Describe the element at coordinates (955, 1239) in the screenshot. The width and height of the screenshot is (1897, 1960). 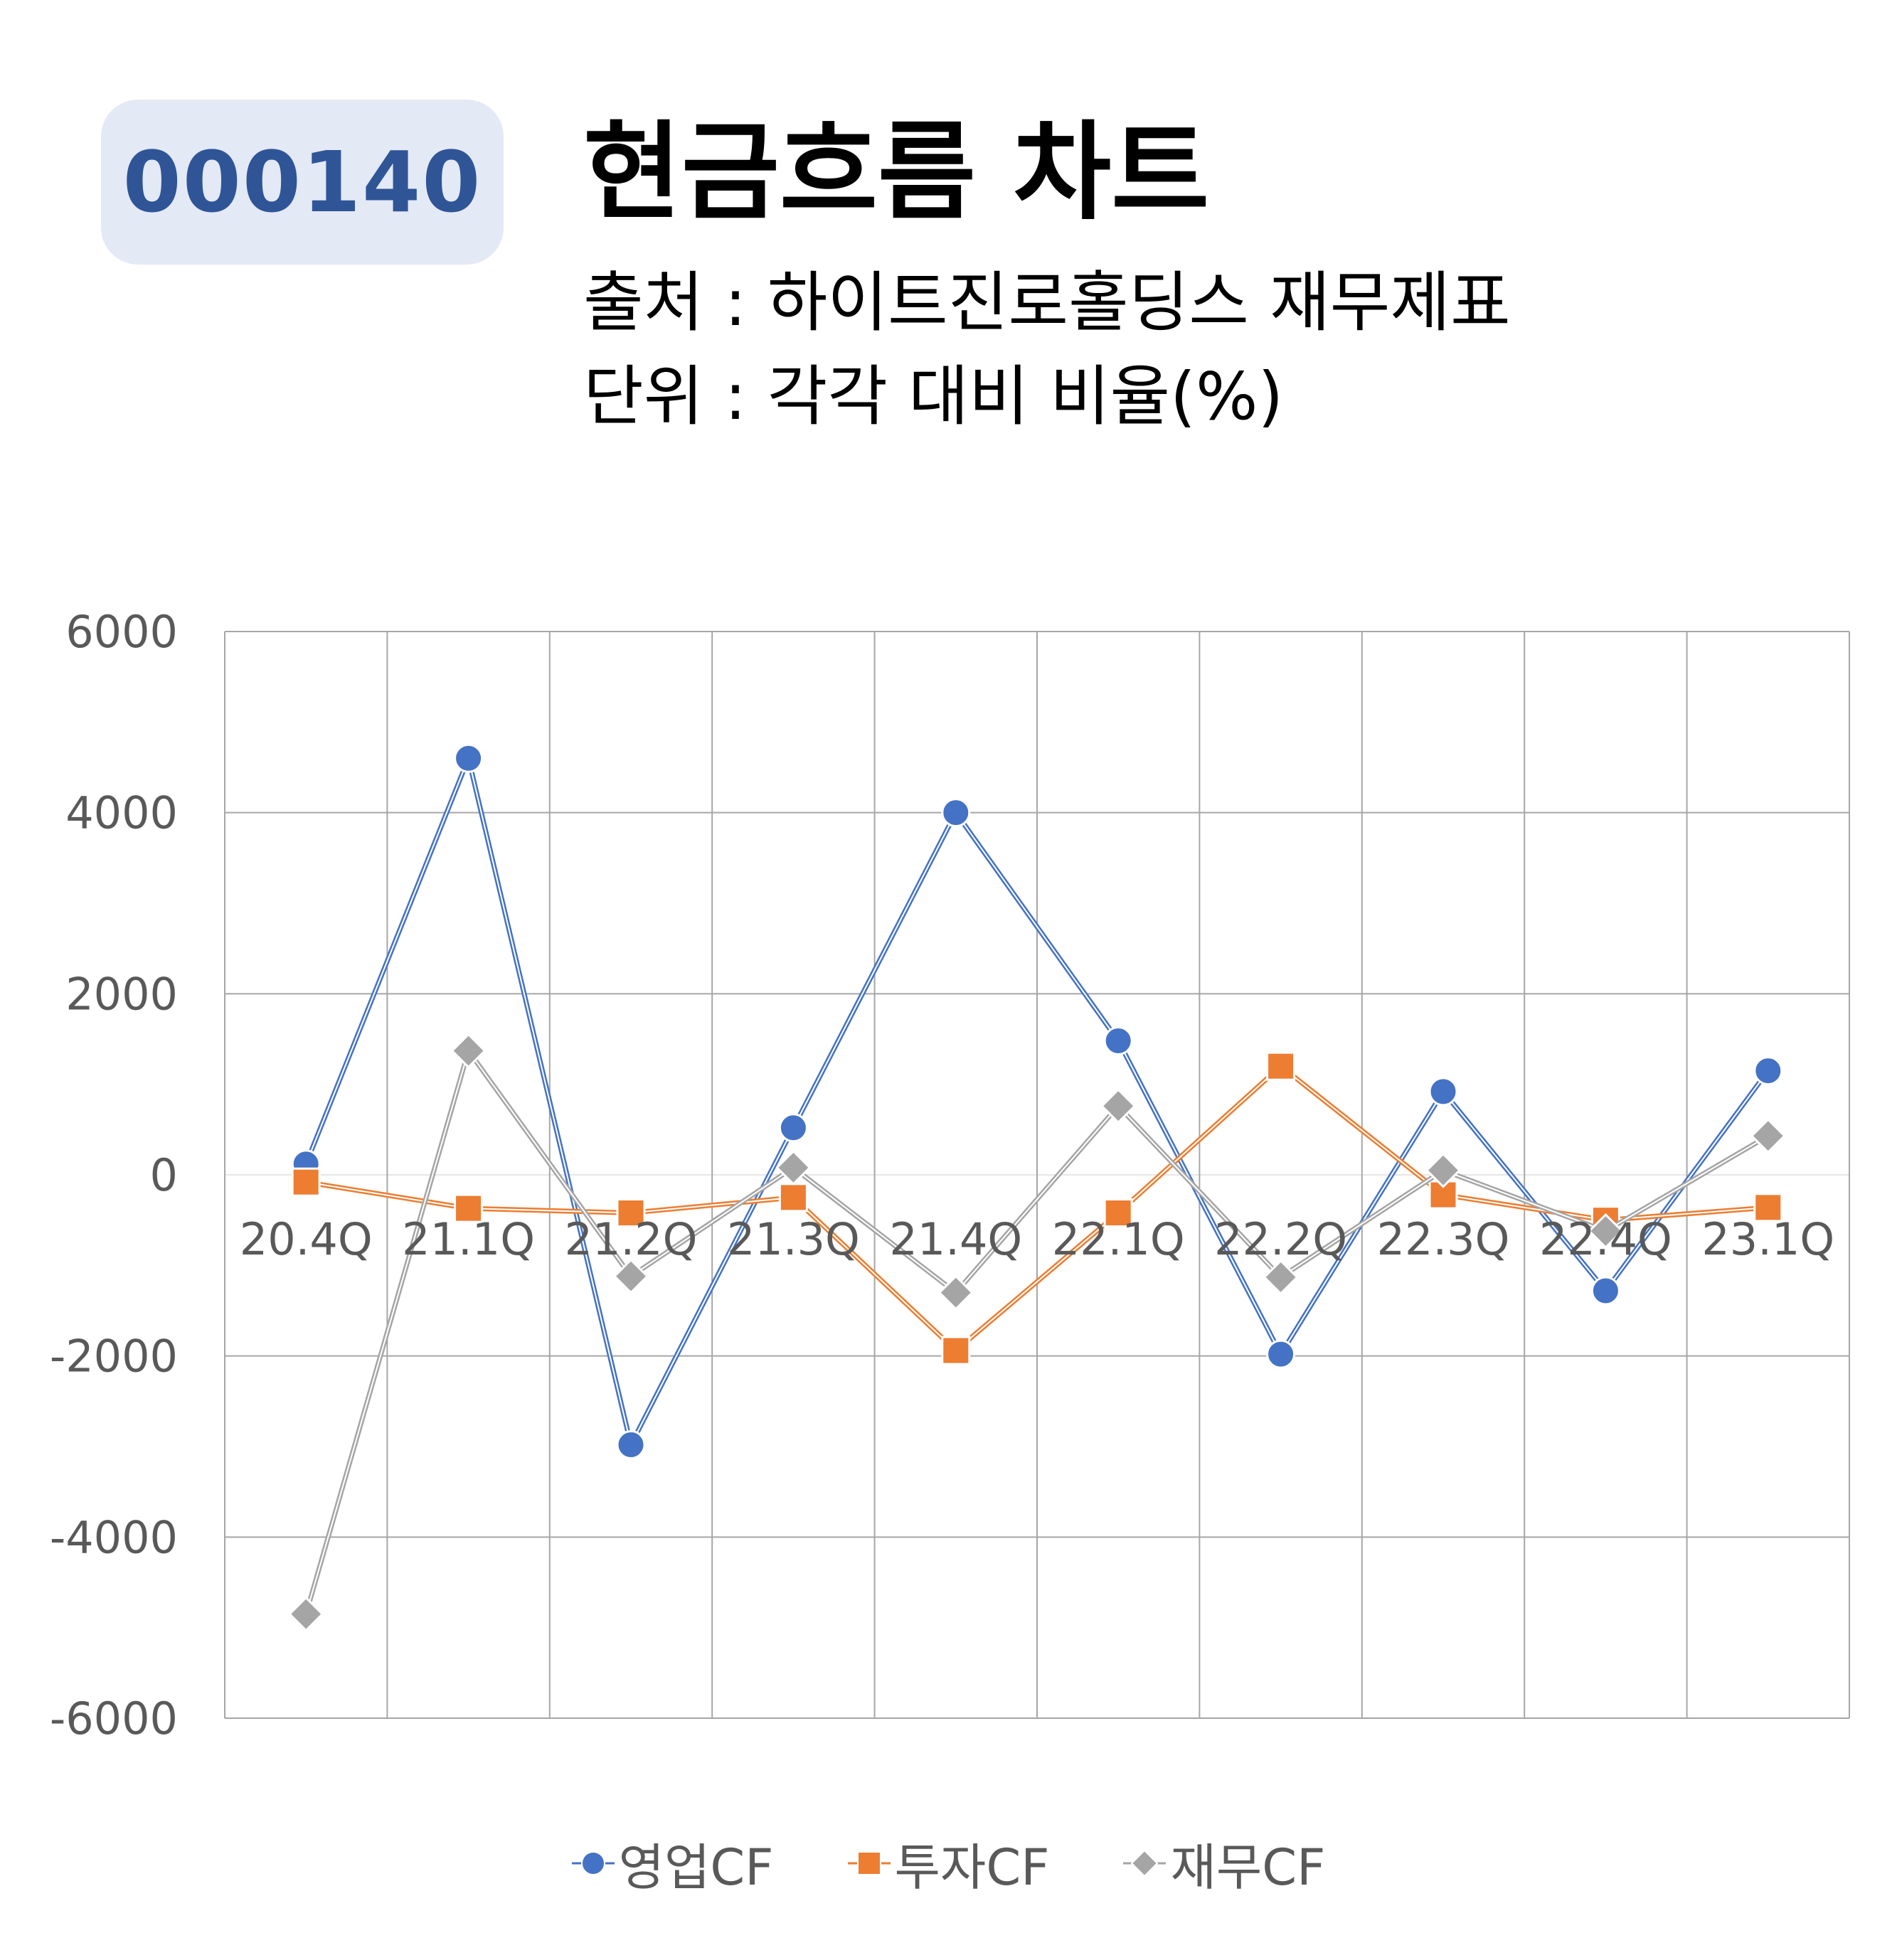
I see `x-tick-label: 21.4Q` at that location.